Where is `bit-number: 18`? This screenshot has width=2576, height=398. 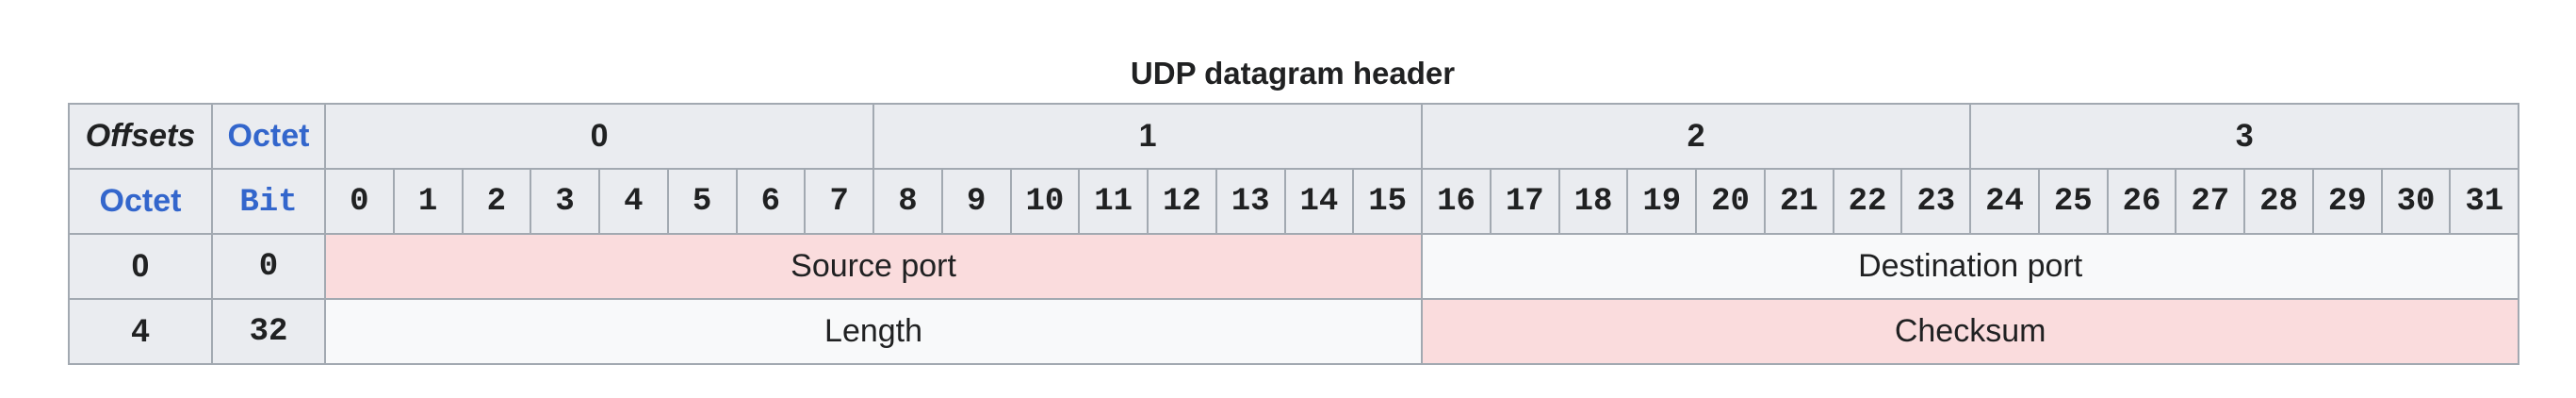 bit-number: 18 is located at coordinates (1593, 201).